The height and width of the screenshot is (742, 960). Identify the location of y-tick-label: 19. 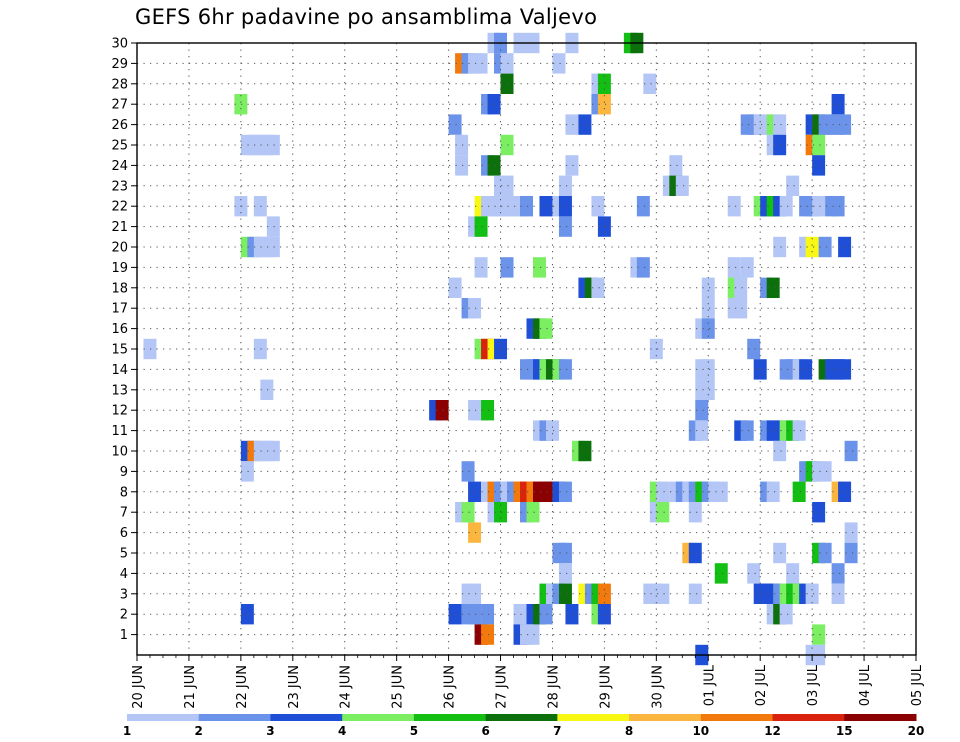
(119, 268).